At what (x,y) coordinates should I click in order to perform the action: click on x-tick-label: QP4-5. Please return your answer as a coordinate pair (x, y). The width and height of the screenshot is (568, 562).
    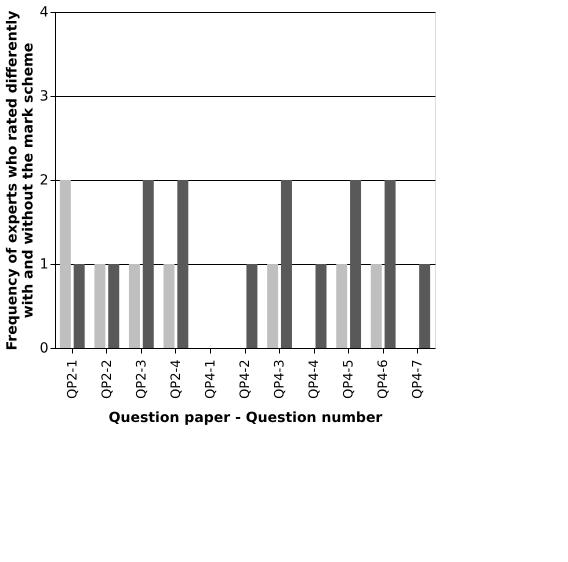
    Looking at the image, I should click on (349, 379).